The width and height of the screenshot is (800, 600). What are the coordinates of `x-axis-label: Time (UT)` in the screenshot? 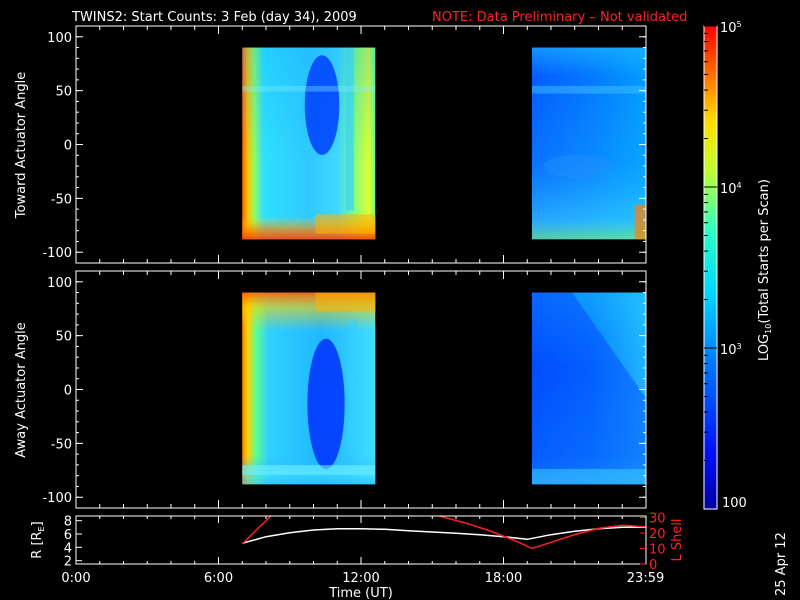 It's located at (360, 593).